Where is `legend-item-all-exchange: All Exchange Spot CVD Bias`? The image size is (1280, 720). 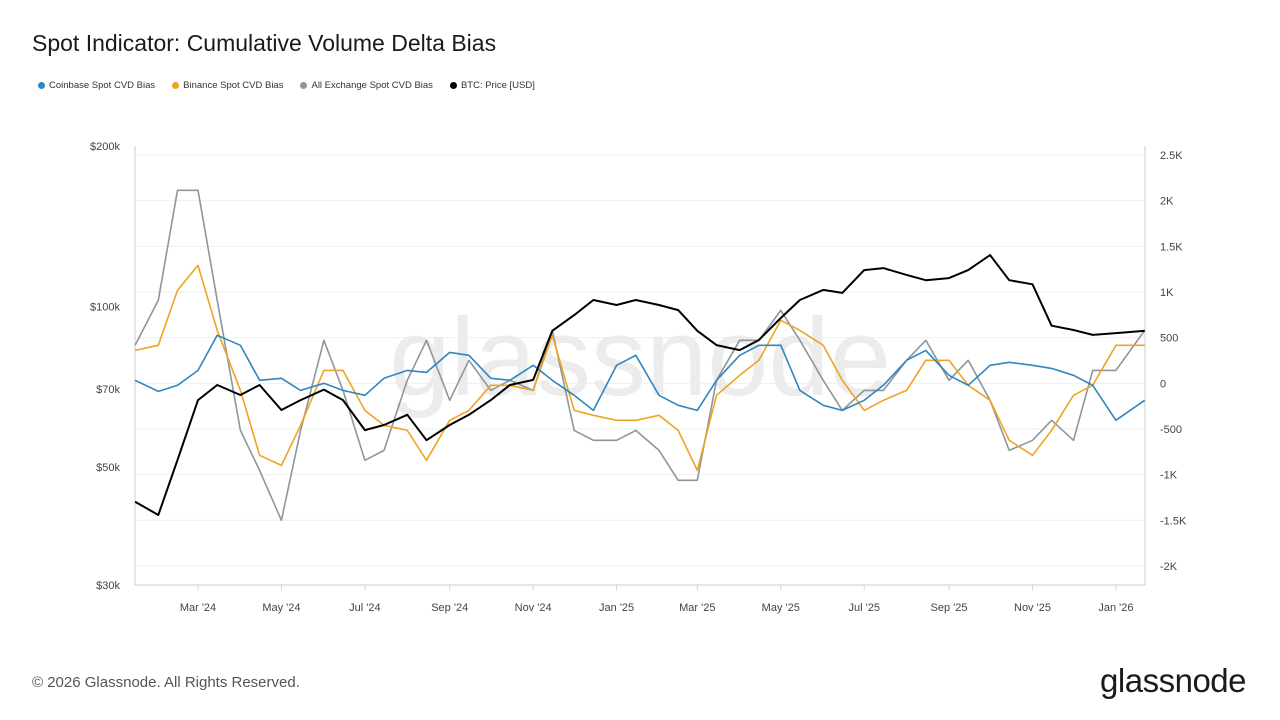 legend-item-all-exchange: All Exchange Spot CVD Bias is located at coordinates (366, 85).